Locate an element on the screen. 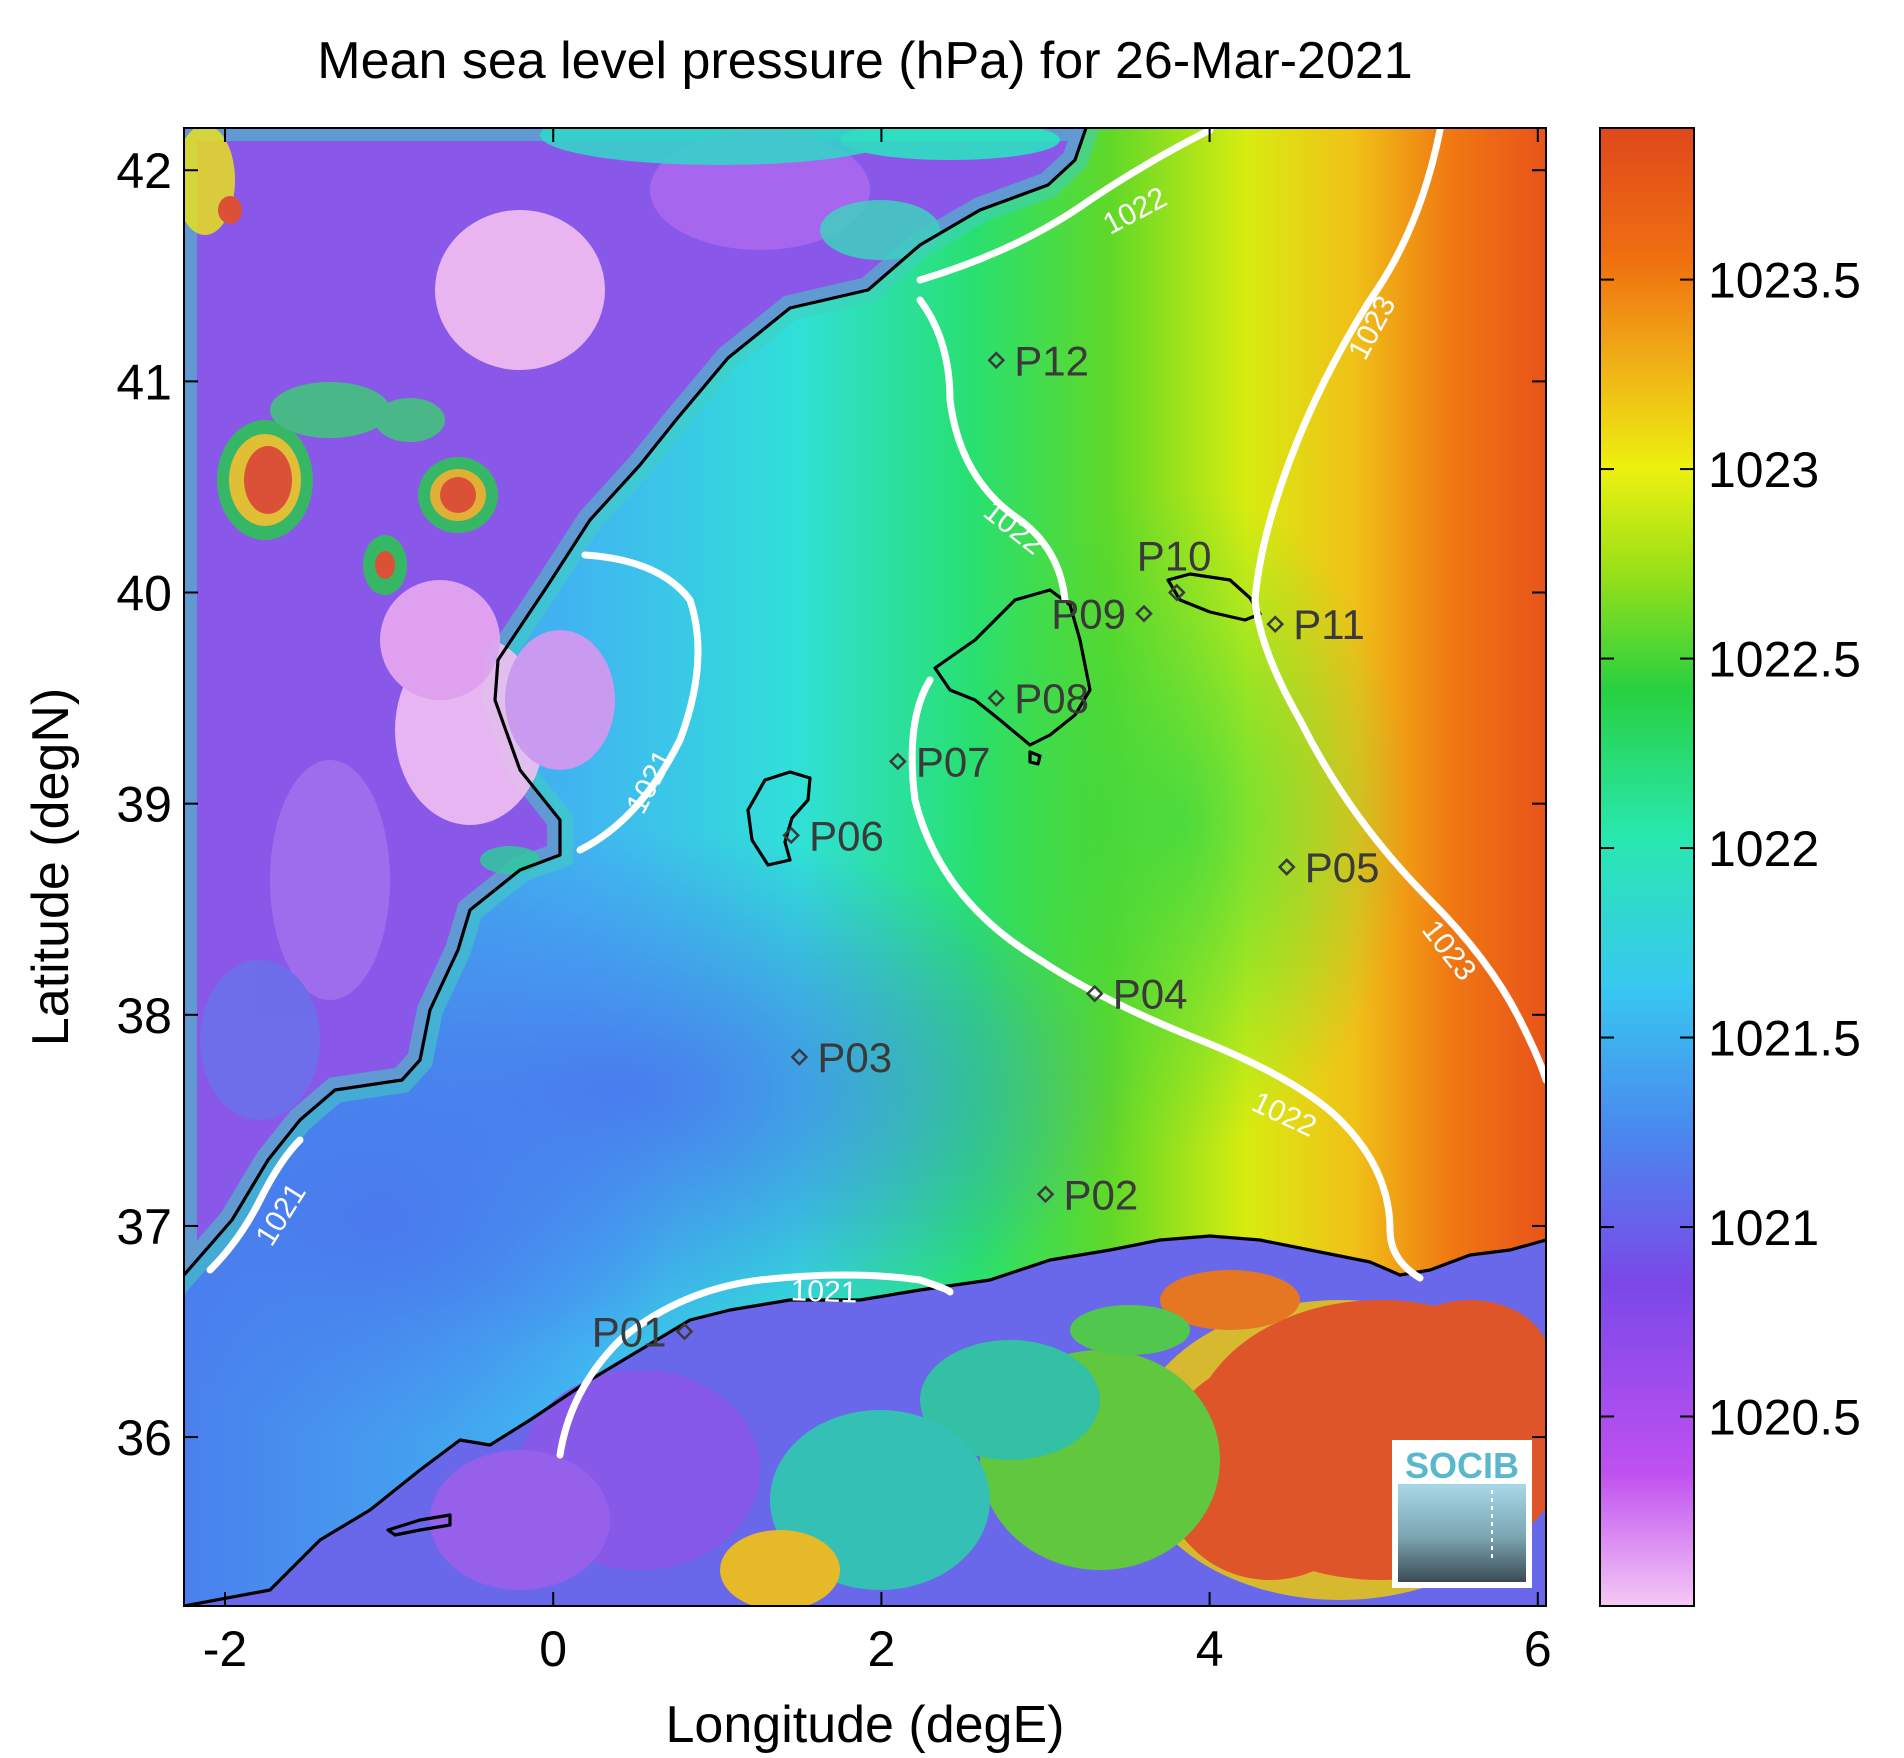 This screenshot has height=1758, width=1904. station-label: P05 is located at coordinates (1342, 867).